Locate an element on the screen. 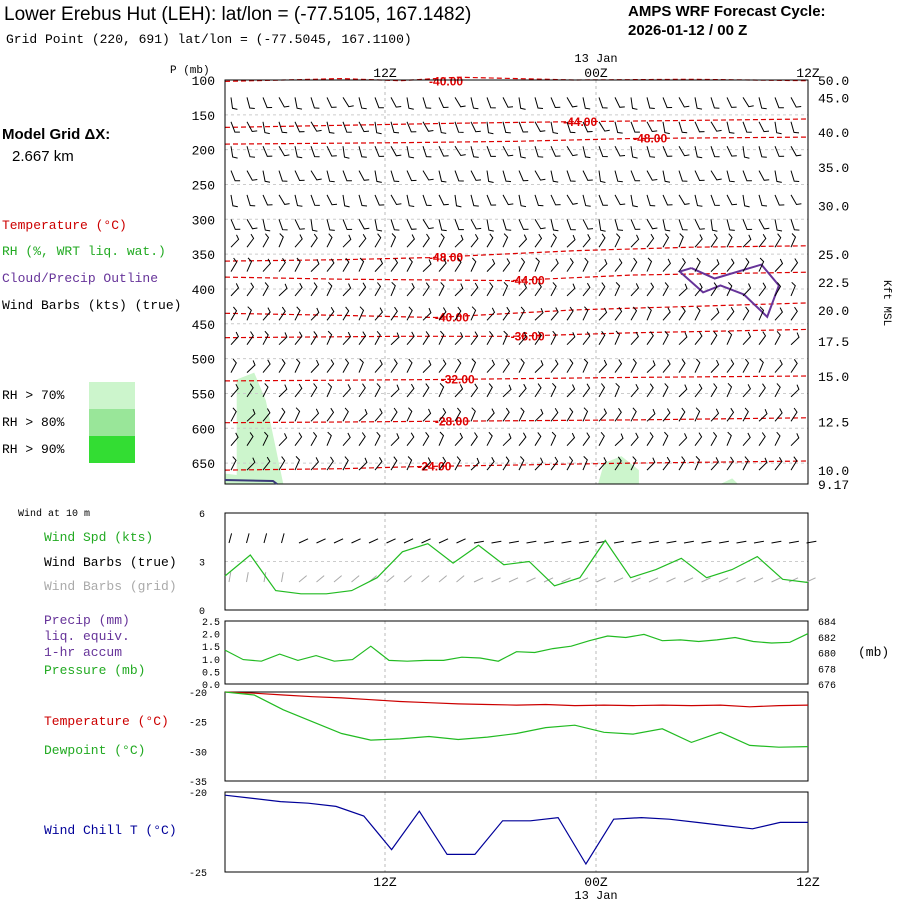 This screenshot has height=900, width=900. height-tick-label-2: 40.0 is located at coordinates (833, 133).